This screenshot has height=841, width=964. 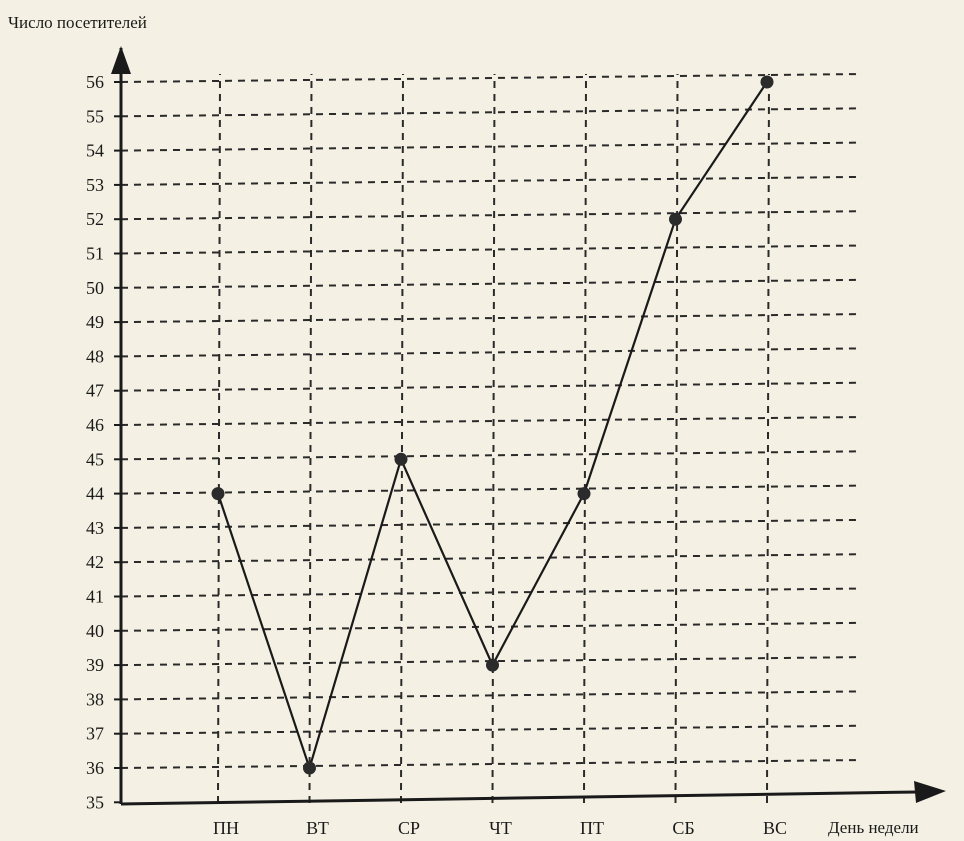 I want to click on y-tick-label: 54, so click(x=95, y=151).